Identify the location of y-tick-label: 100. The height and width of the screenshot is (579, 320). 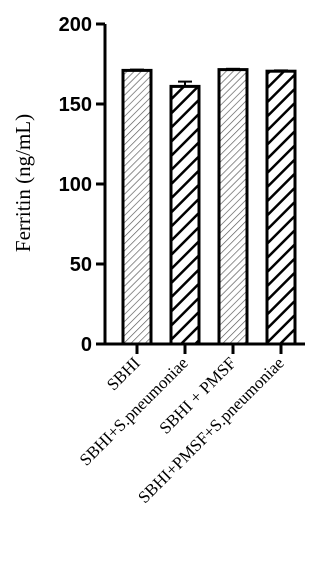
(75, 185).